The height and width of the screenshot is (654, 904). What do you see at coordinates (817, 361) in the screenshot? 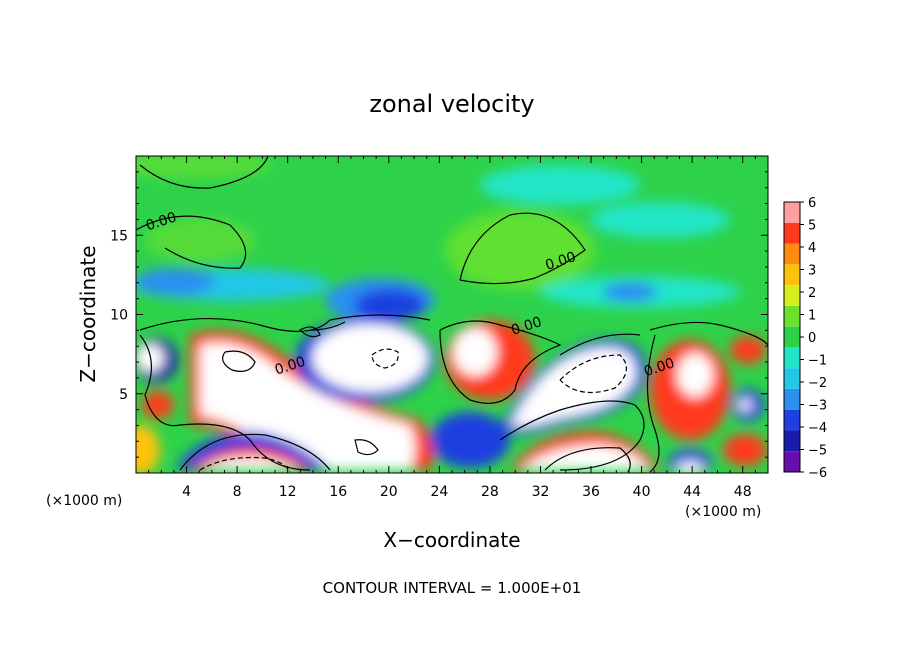
I see `colorbar-label: −1` at bounding box center [817, 361].